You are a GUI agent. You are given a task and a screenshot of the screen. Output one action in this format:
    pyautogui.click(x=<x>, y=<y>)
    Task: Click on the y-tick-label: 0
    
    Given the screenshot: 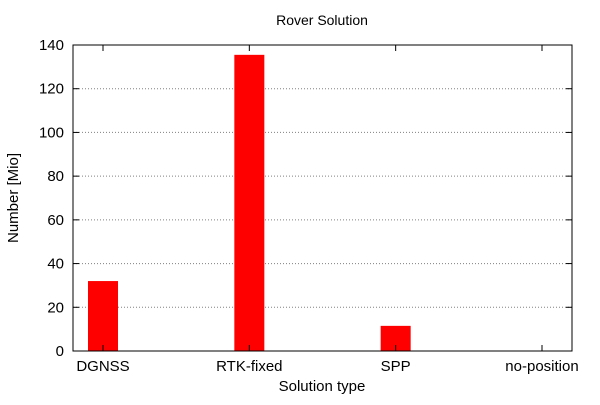 What is the action you would take?
    pyautogui.click(x=60, y=351)
    